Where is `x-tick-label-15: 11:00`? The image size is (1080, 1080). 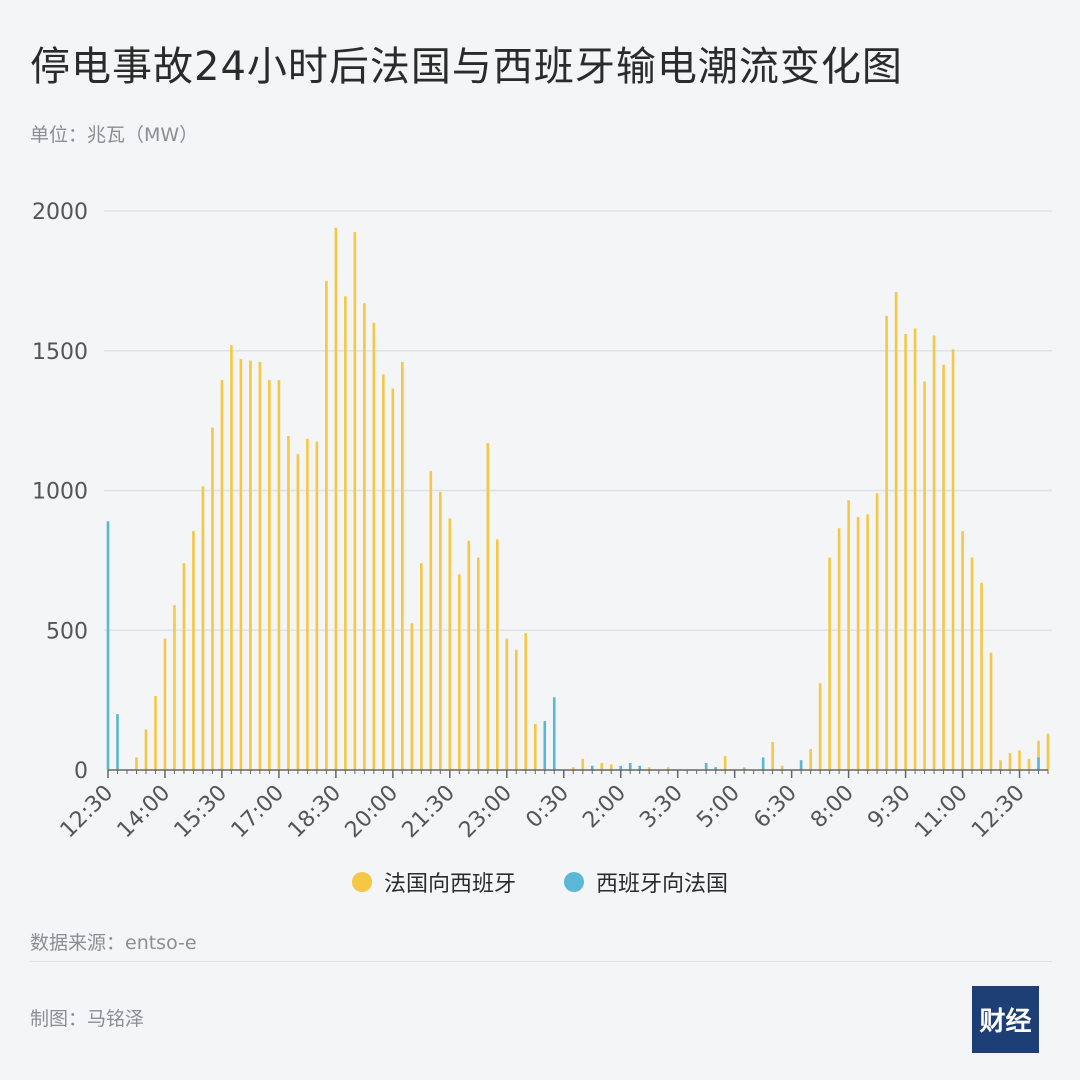
x-tick-label-15: 11:00 is located at coordinates (941, 812).